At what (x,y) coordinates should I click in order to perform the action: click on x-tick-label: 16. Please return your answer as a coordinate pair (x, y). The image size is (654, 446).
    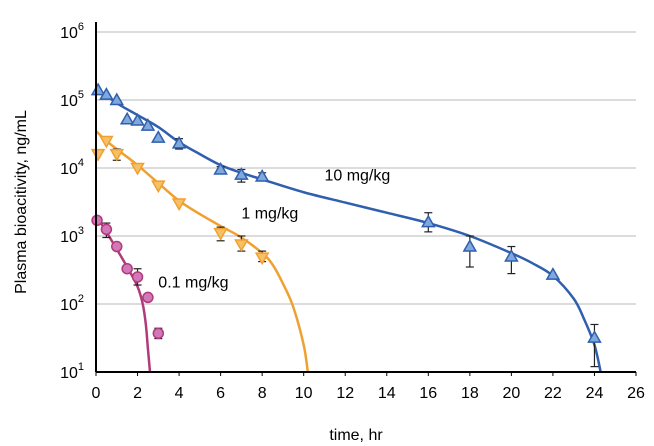
    Looking at the image, I should click on (428, 393).